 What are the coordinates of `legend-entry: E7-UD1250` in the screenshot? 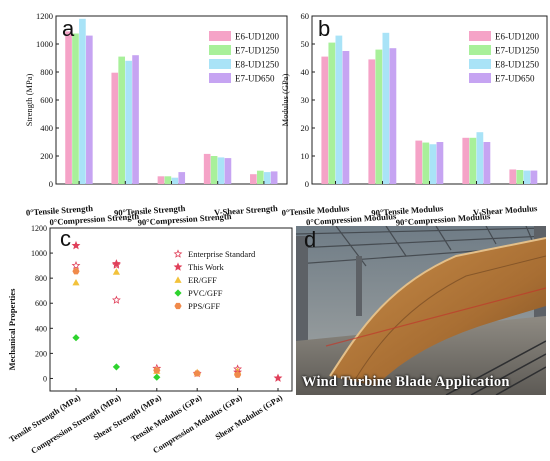 It's located at (257, 51).